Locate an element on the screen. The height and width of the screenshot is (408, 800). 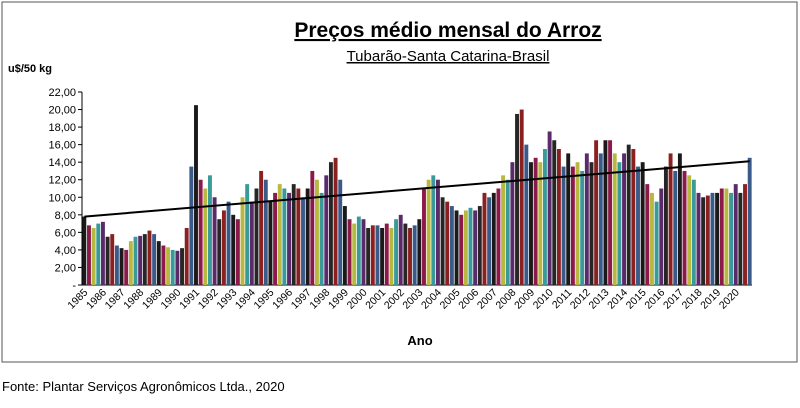
y-tick-label: 4,00 is located at coordinates (65, 251).